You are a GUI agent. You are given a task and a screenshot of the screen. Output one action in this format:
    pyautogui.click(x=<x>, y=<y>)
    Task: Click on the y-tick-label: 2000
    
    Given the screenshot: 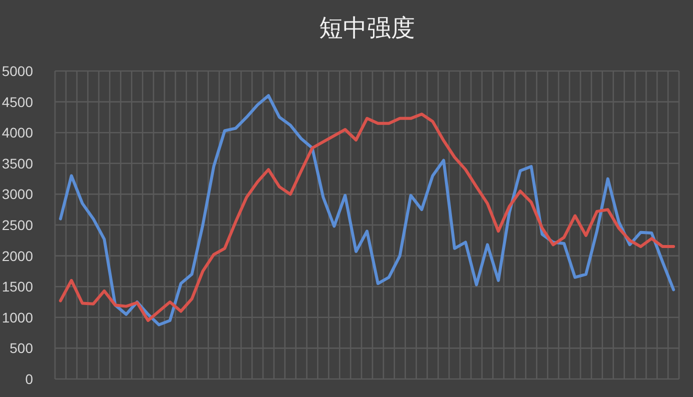 What is the action you would take?
    pyautogui.click(x=18, y=256)
    